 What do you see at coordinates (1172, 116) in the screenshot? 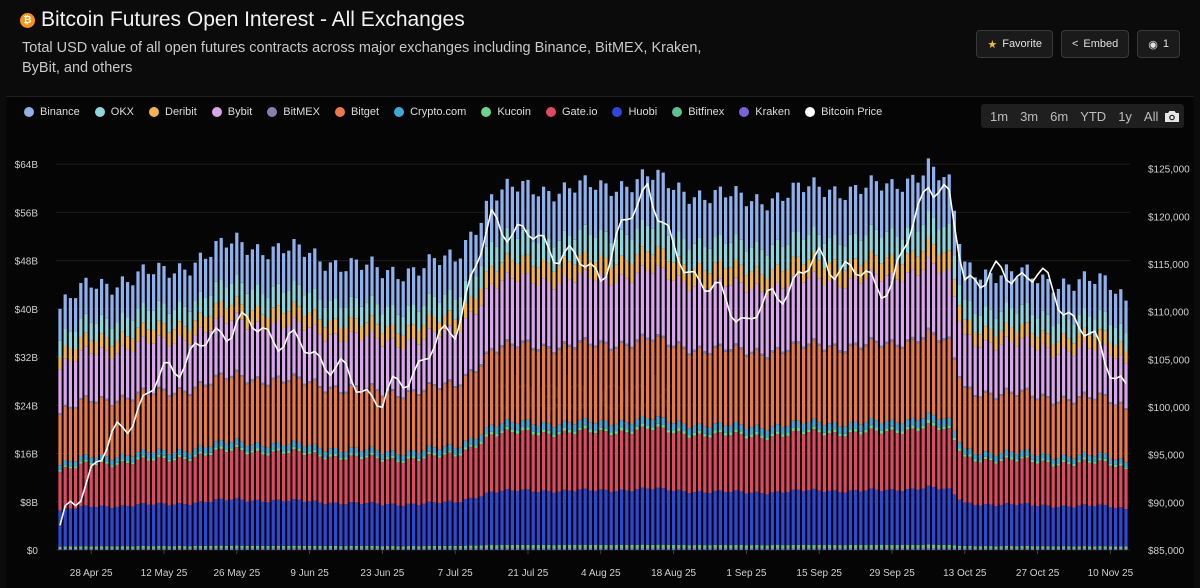
I see `screenshot-button` at bounding box center [1172, 116].